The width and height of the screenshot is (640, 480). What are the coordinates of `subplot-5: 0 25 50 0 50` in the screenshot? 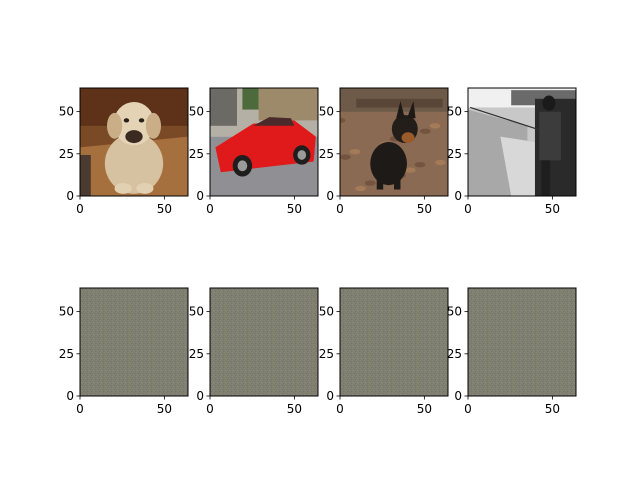 It's located at (124, 351).